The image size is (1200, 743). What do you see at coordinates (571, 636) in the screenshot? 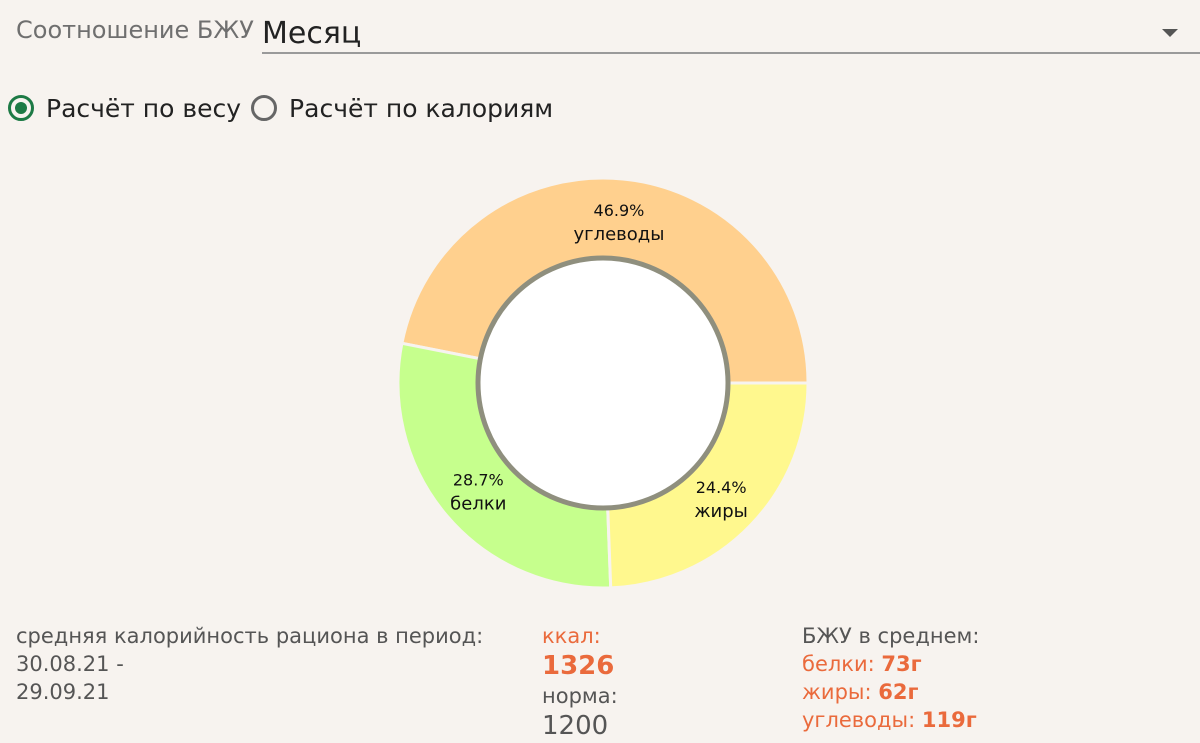
I see `kcal-label: ккал:` at bounding box center [571, 636].